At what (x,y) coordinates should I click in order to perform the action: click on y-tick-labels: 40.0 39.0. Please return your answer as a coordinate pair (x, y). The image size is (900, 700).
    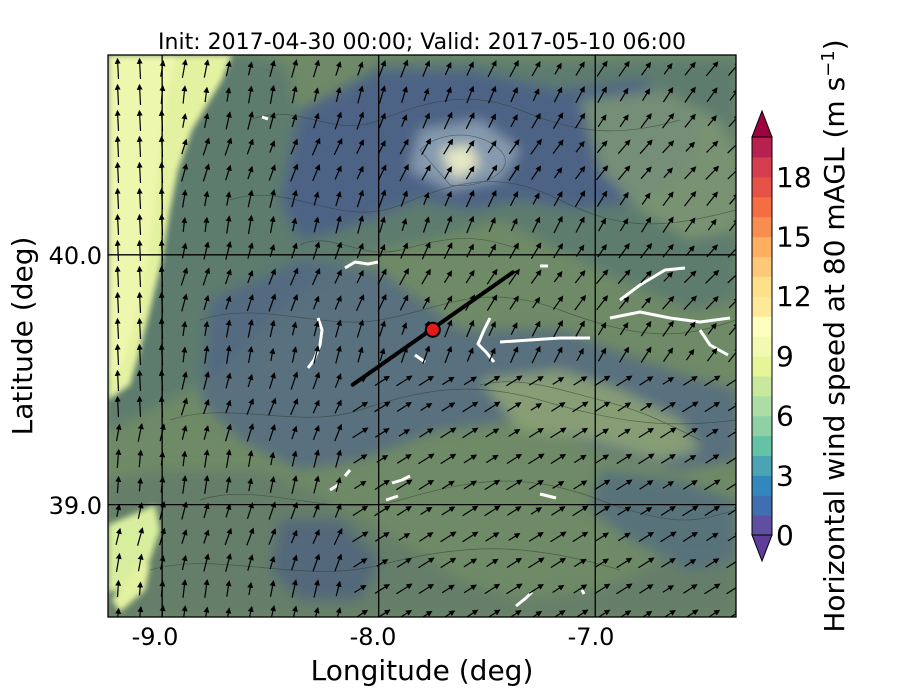
    Looking at the image, I should click on (75, 381).